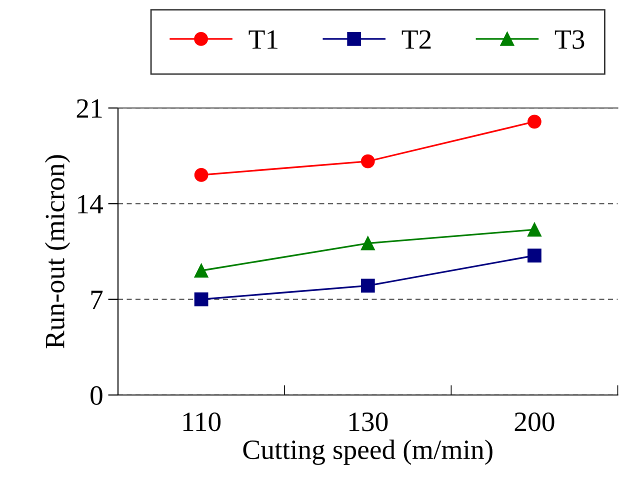  What do you see at coordinates (90, 204) in the screenshot?
I see `y-tick-label: 14` at bounding box center [90, 204].